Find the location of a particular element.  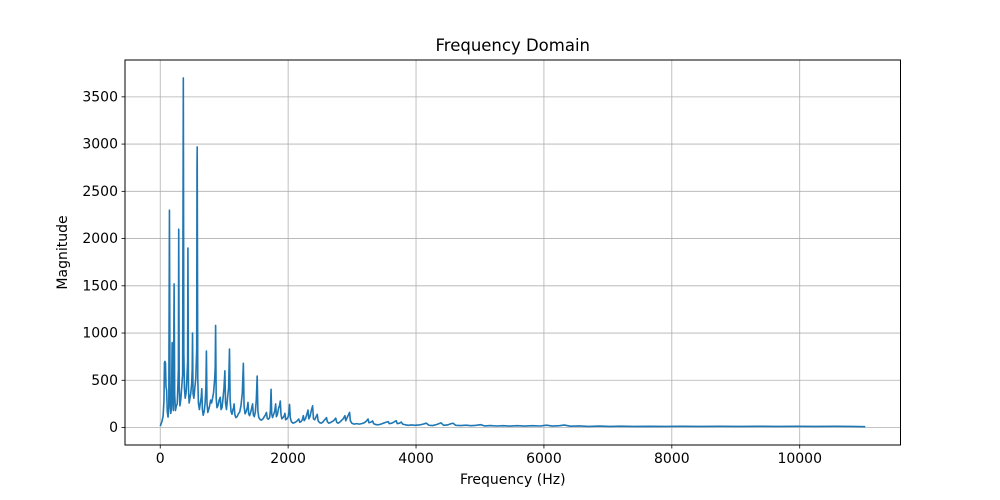

x-tick-label: 8000 is located at coordinates (672, 459).